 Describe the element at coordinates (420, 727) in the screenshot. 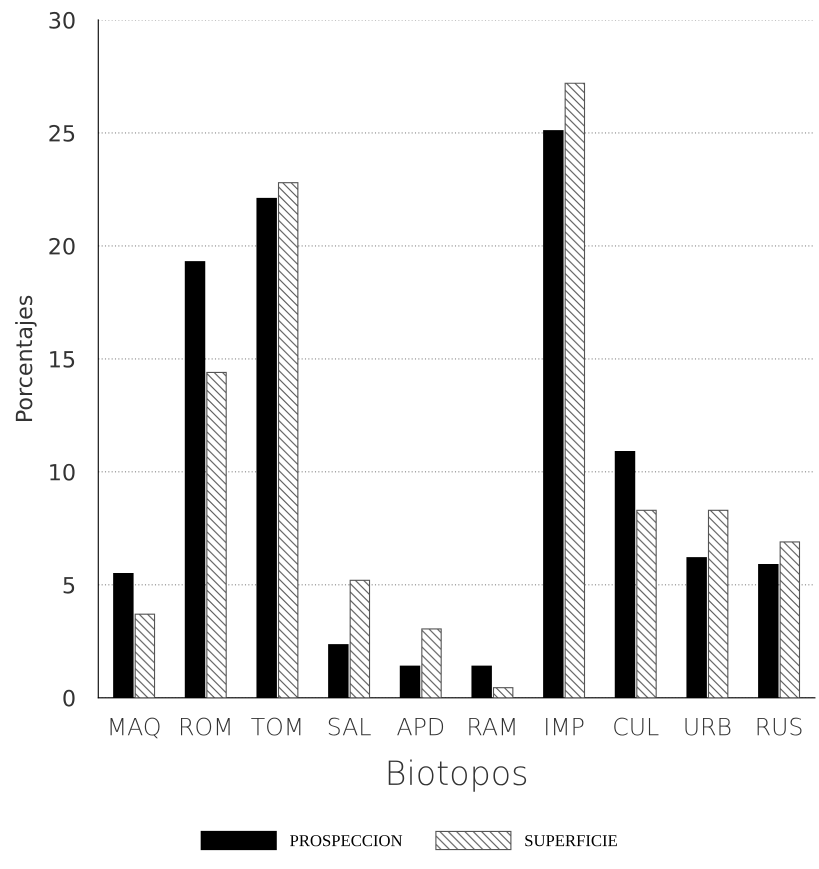

I see `x-tick-label: APD` at that location.